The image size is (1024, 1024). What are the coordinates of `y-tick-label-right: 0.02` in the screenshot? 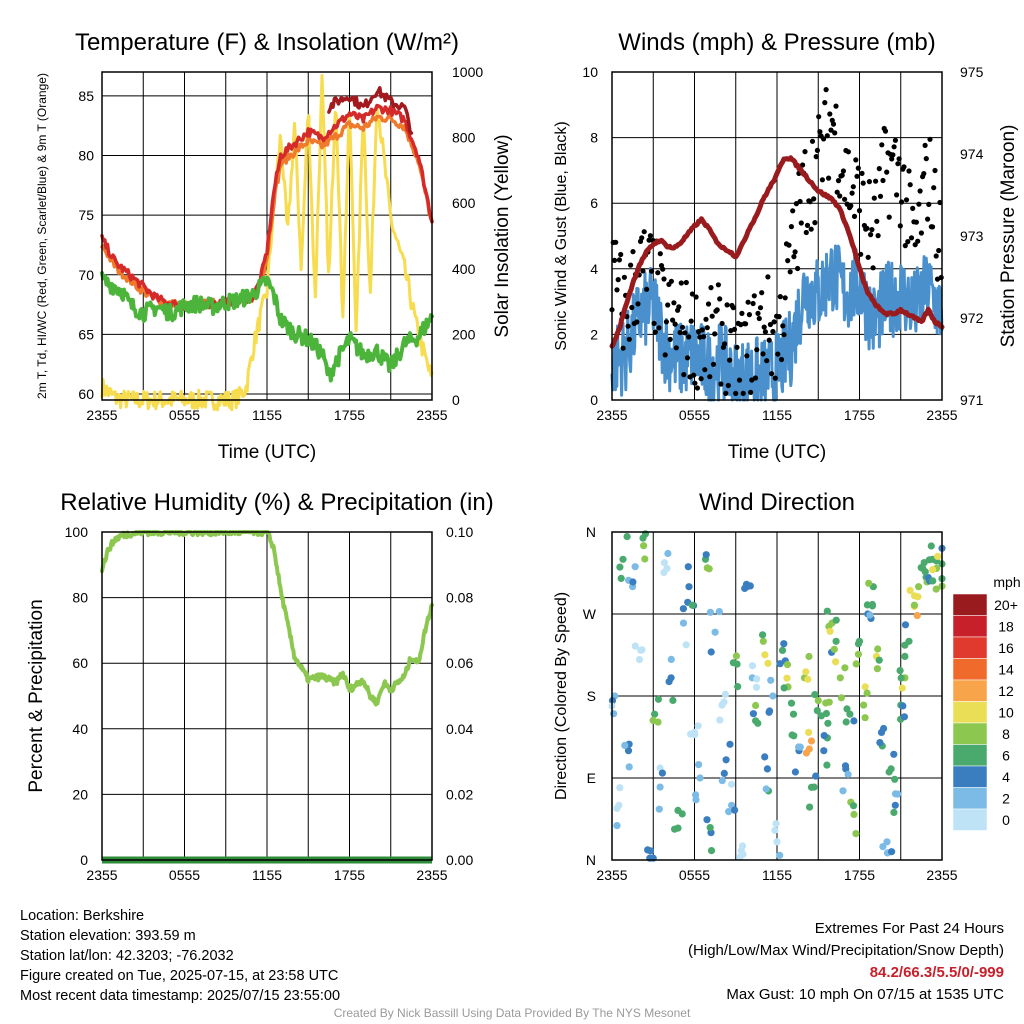 It's located at (459, 794).